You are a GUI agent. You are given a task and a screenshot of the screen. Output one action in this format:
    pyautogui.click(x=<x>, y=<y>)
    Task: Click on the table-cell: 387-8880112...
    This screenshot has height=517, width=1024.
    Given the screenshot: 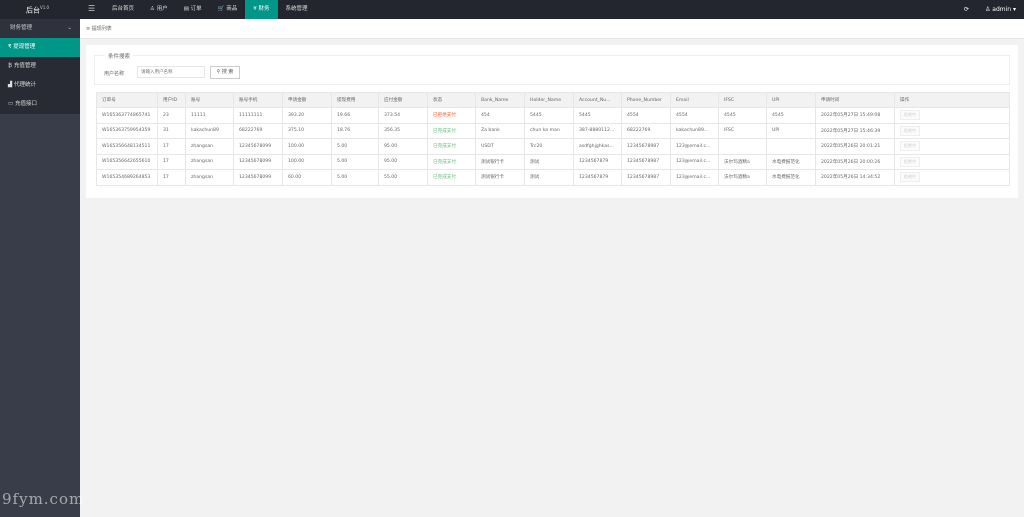 What is the action you would take?
    pyautogui.click(x=597, y=130)
    